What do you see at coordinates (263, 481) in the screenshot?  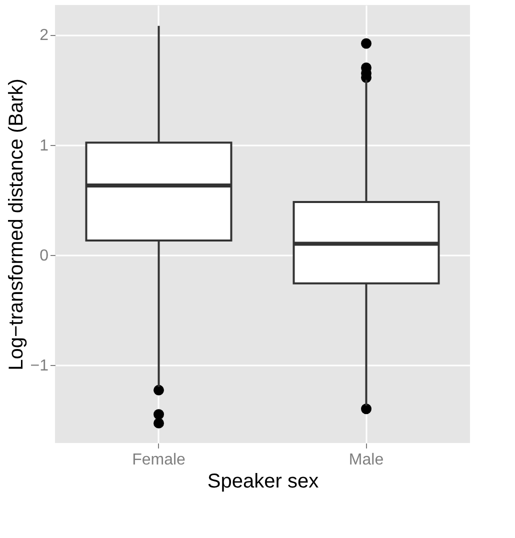 I see `x-axis-title: Speaker sex` at bounding box center [263, 481].